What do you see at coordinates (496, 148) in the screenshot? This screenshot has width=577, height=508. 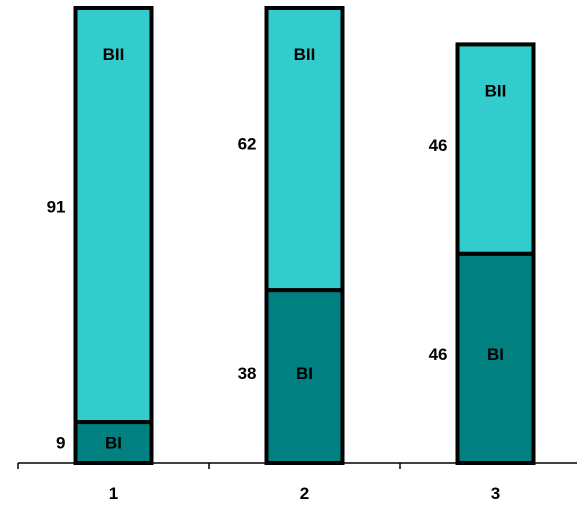 I see `bar-3-bii` at bounding box center [496, 148].